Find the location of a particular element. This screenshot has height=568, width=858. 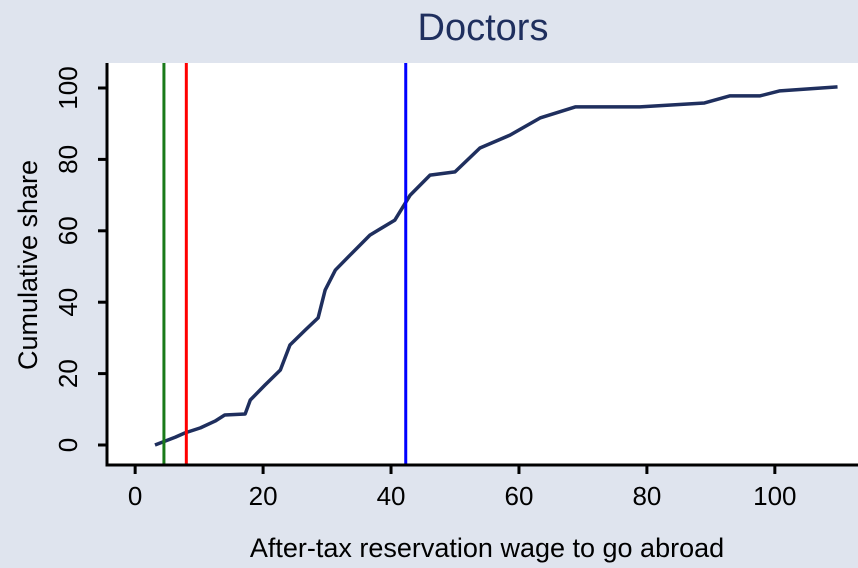

y-axis-label: Cumulative share is located at coordinates (28, 265).